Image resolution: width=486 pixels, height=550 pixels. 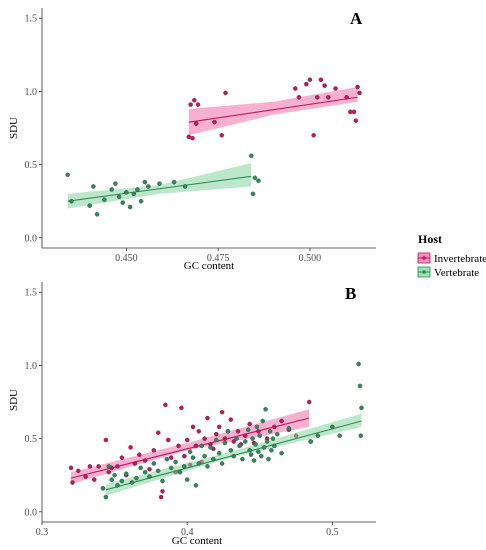 I want to click on y-tick-label: 0.0, so click(x=31, y=238).